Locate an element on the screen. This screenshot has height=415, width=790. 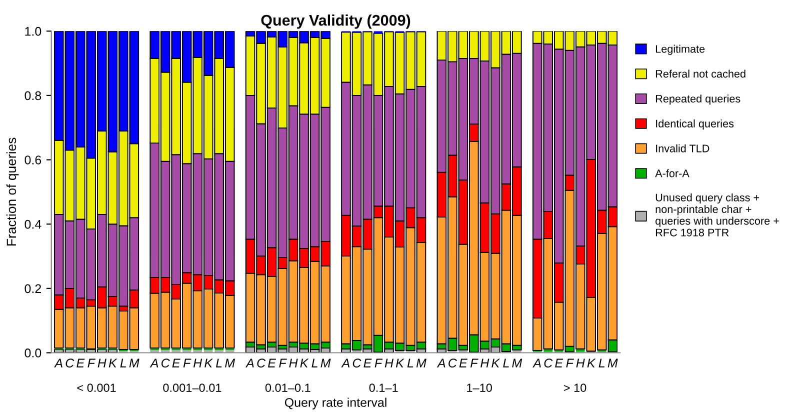
legend-label: Invalid TLD is located at coordinates (683, 148).